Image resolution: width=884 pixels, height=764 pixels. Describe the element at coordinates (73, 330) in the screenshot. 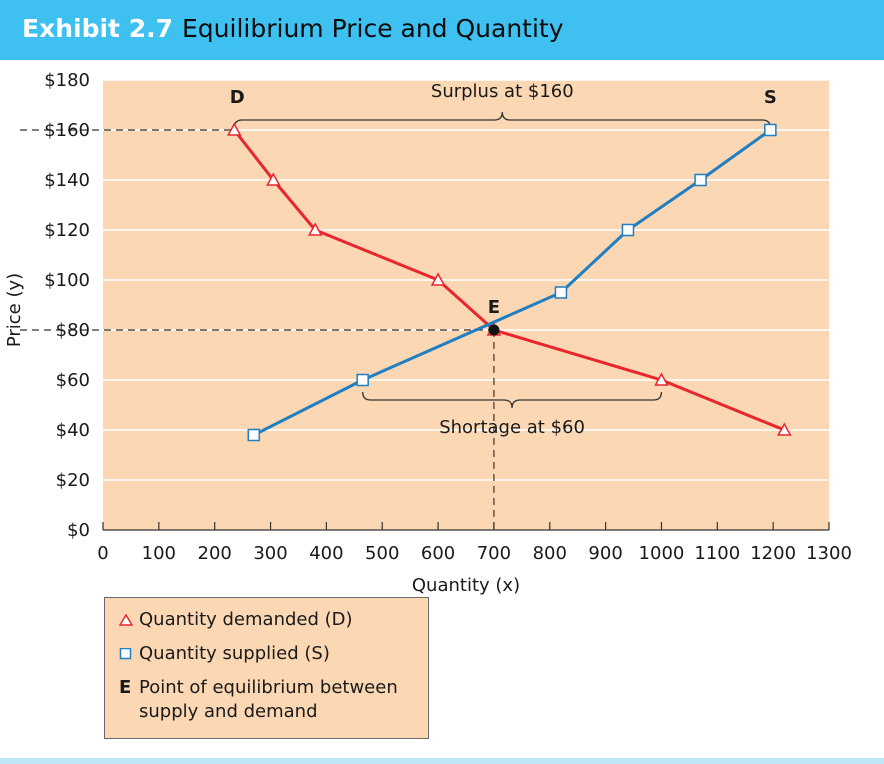

I see `y-tick-label: $80` at that location.